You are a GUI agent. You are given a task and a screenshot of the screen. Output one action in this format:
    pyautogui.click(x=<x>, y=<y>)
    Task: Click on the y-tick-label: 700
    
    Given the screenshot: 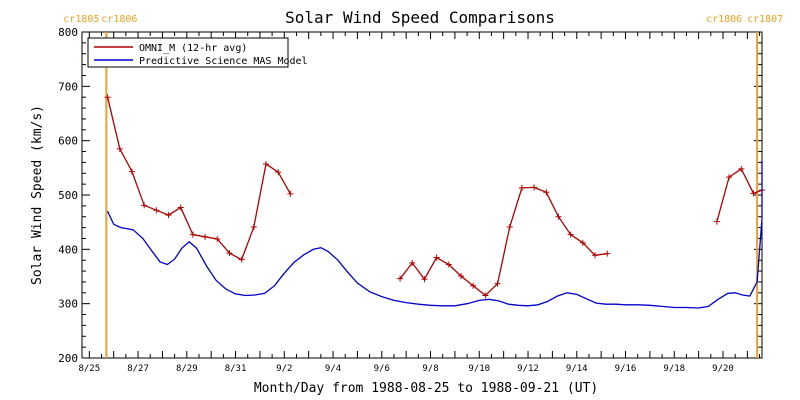 What is the action you would take?
    pyautogui.click(x=68, y=86)
    